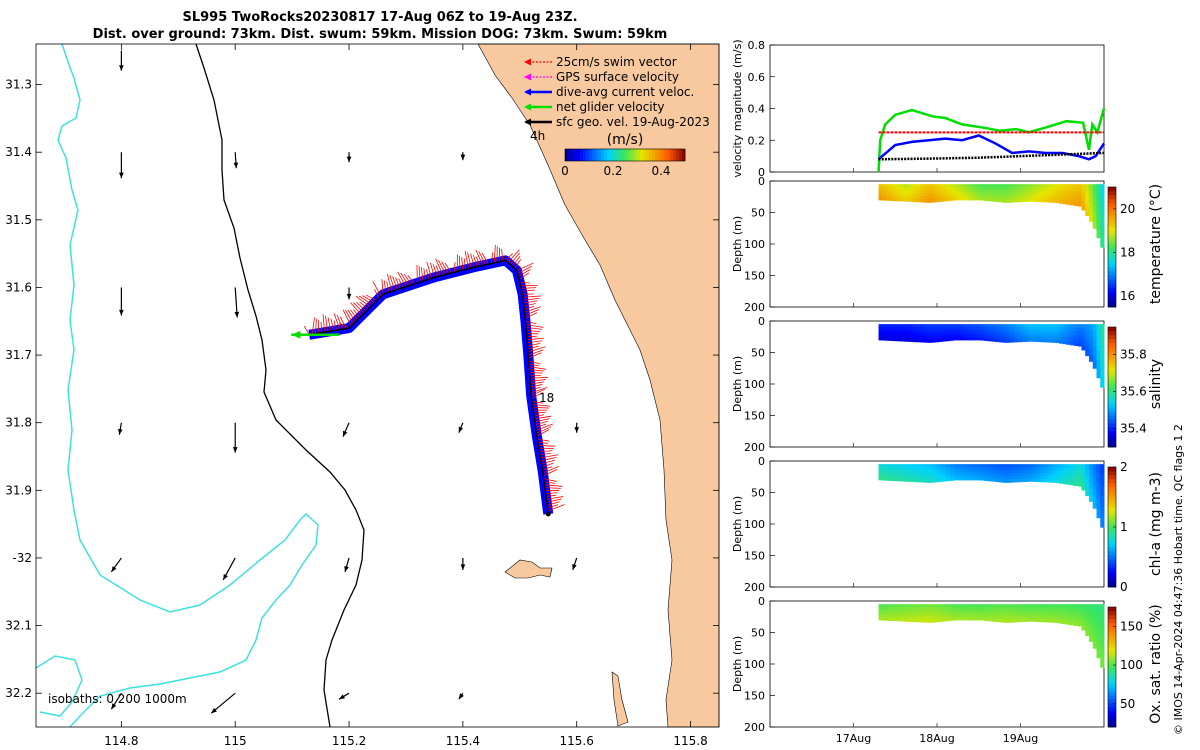 Image resolution: width=1200 pixels, height=750 pixels. I want to click on section-colorbar-tick-label: 1, so click(1124, 527).